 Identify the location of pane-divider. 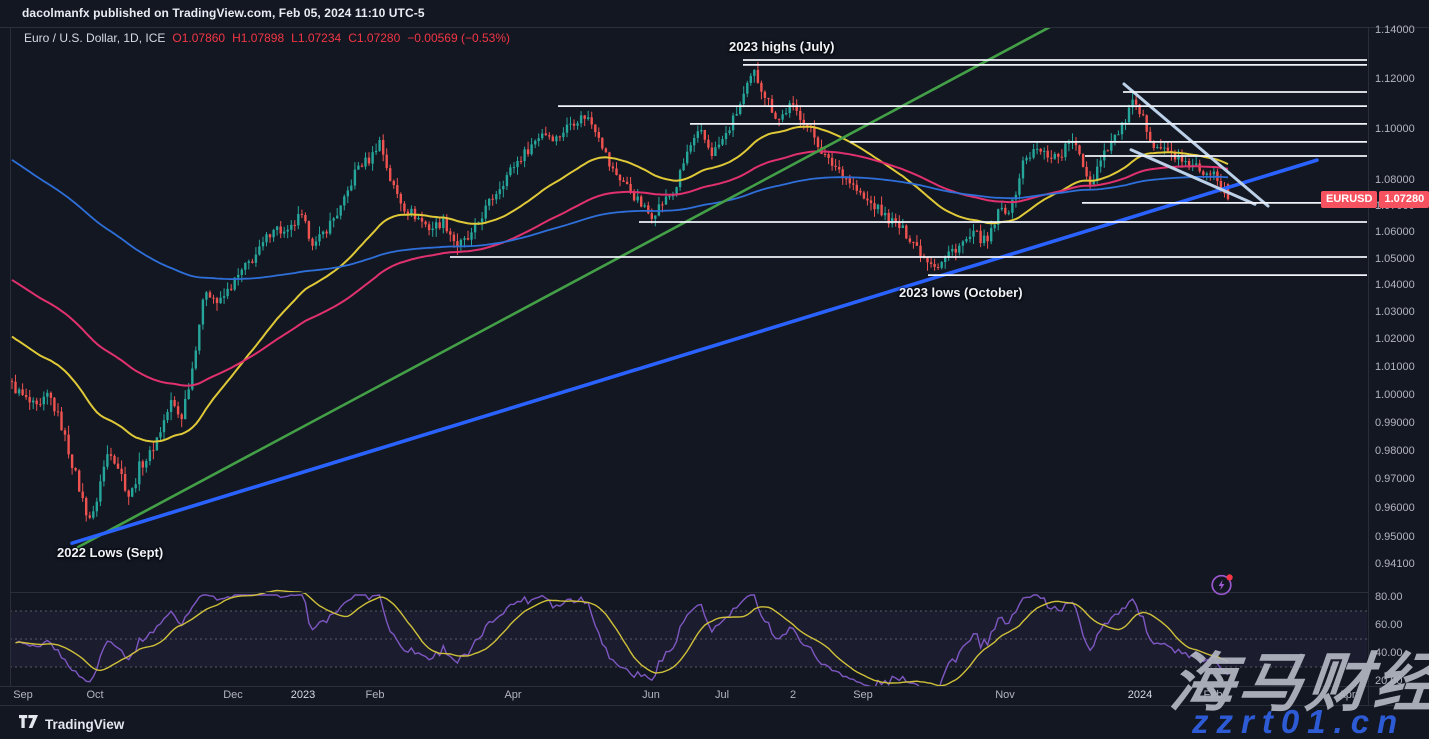
(689, 592).